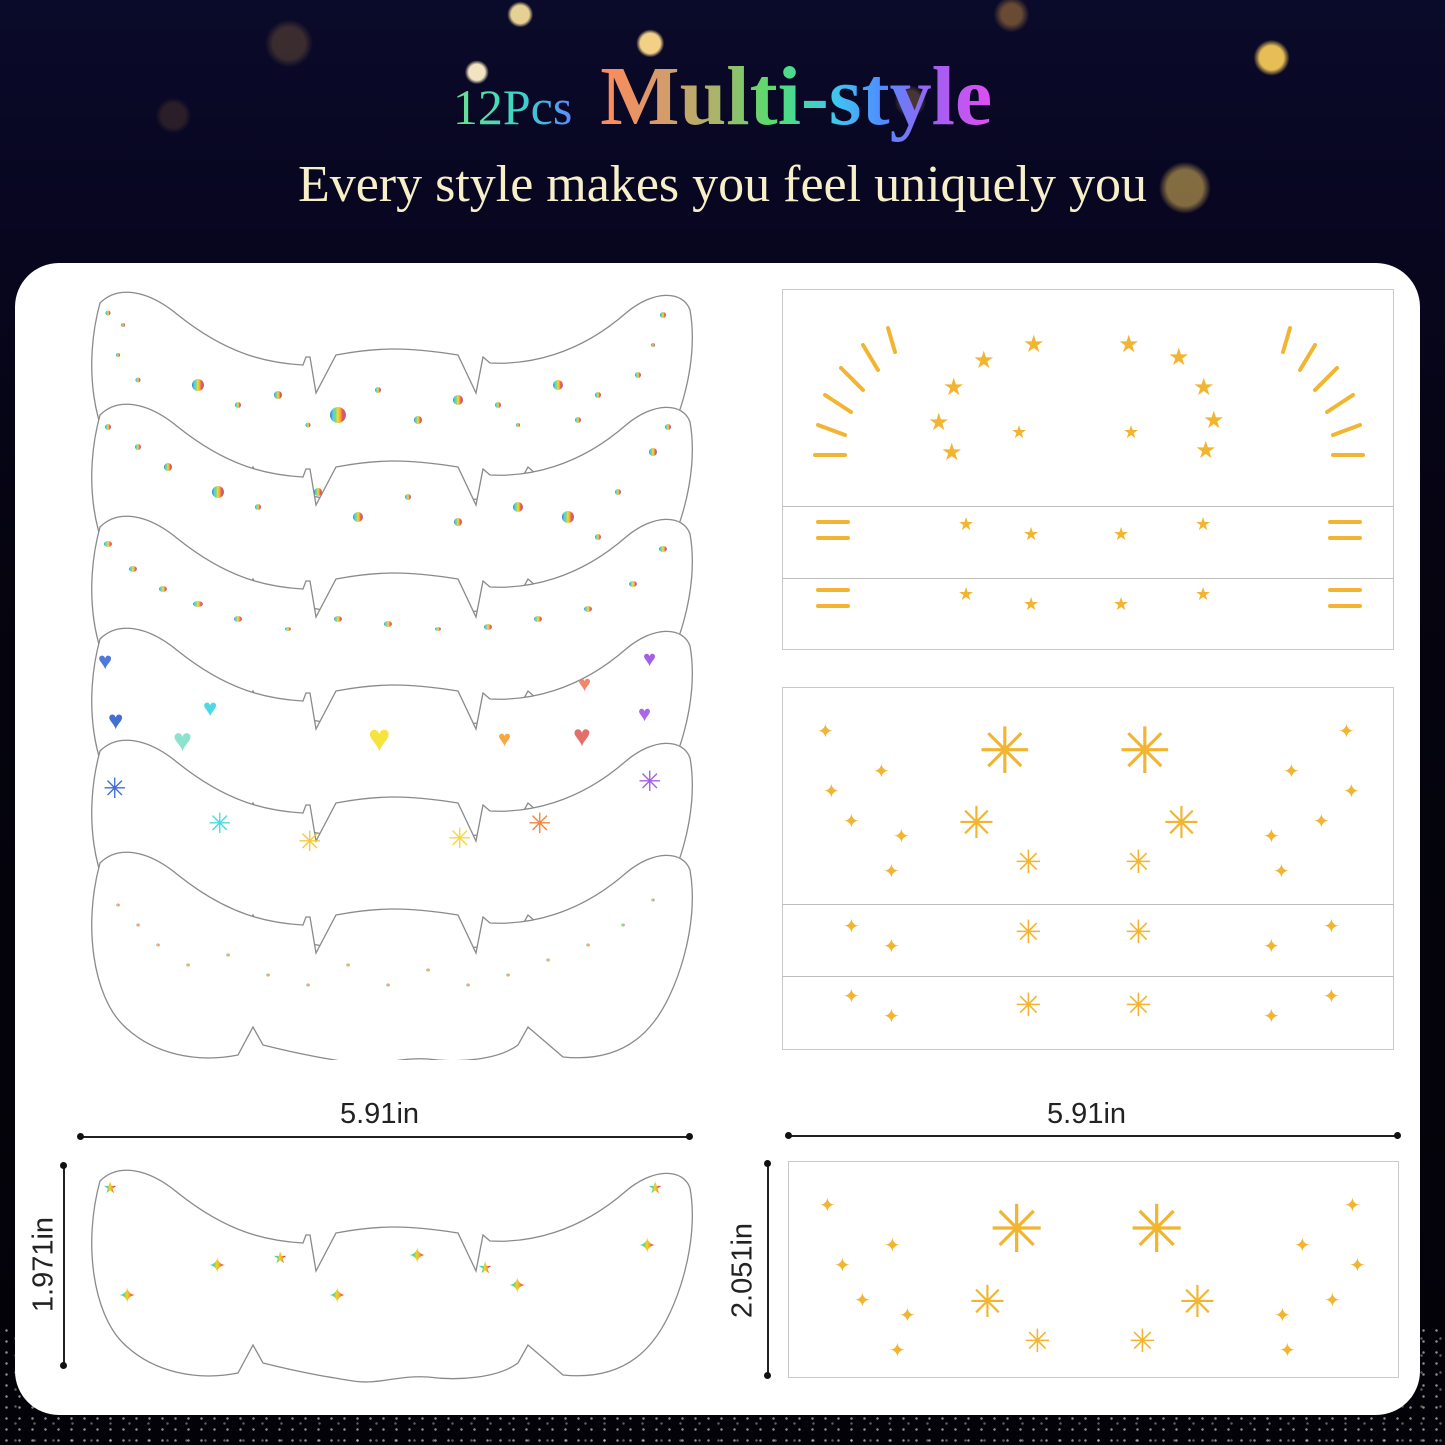  Describe the element at coordinates (380, 1114) in the screenshot. I see `left-width-label: 5.91in` at that location.